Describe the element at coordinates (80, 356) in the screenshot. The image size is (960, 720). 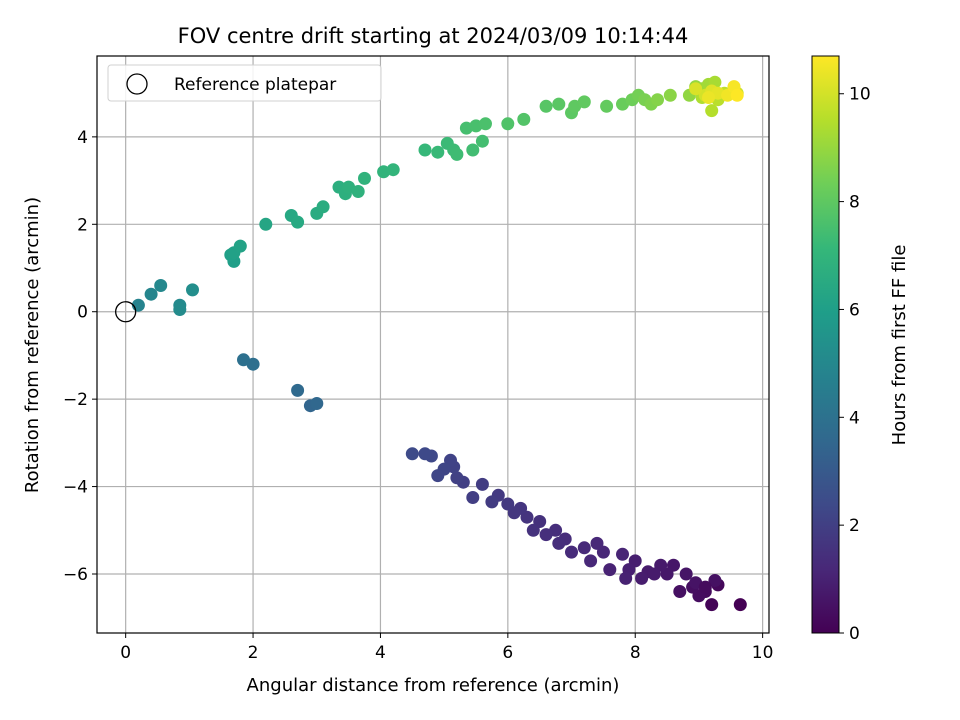
I see `y-ticks: −6 −4 −2 0 2 4` at that location.